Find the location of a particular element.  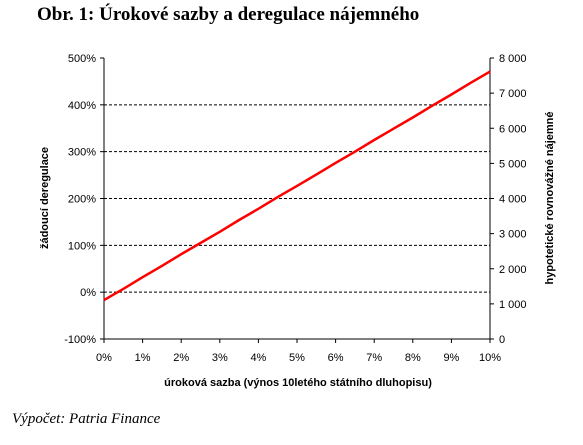

x-tick-label: 10% is located at coordinates (490, 358).